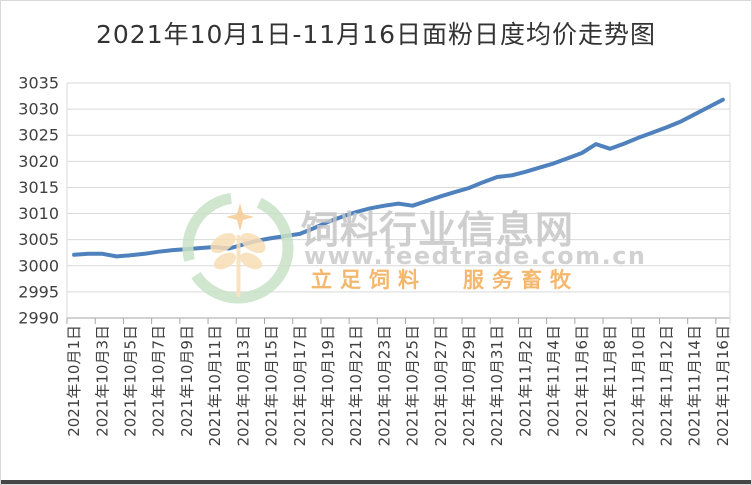 The height and width of the screenshot is (485, 752). What do you see at coordinates (243, 385) in the screenshot?
I see `x-tick-label: 2021年10月13日` at bounding box center [243, 385].